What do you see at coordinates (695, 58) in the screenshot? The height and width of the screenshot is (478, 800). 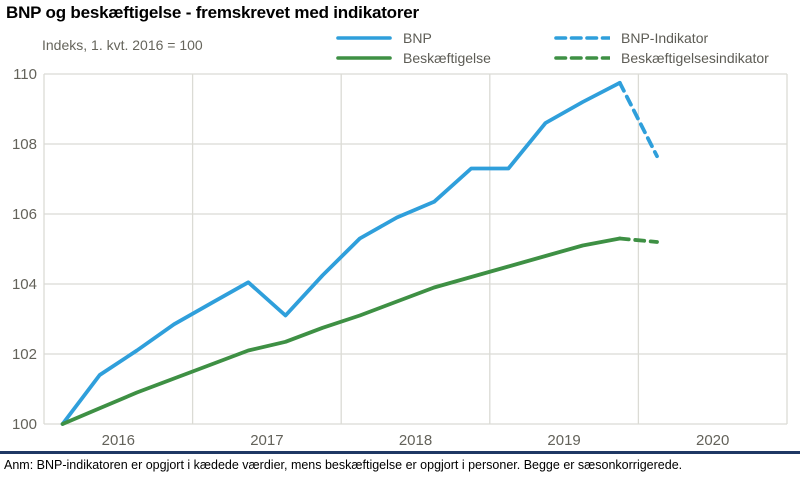 I see `legend-label: Beskæftigelsesindikator` at bounding box center [695, 58].